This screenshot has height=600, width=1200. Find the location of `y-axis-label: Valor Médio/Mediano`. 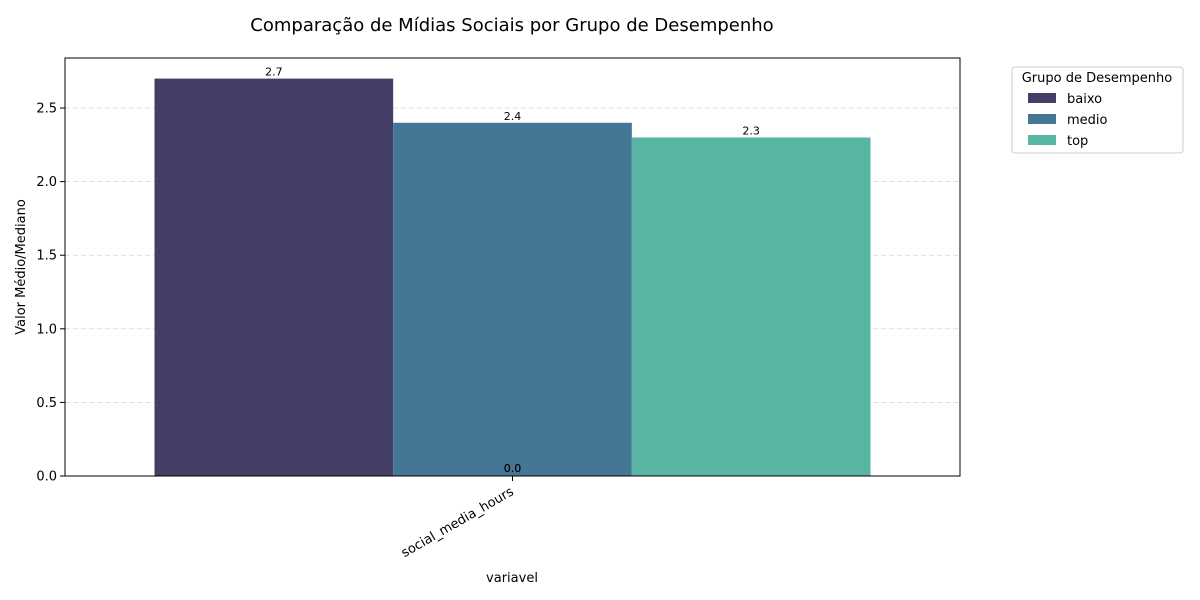

y-axis-label: Valor Médio/Mediano is located at coordinates (21, 267).